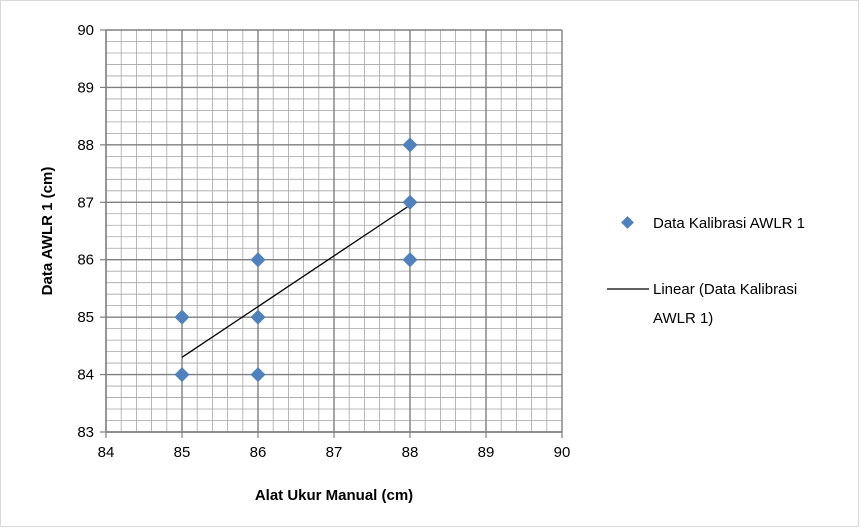 This screenshot has width=861, height=529. What do you see at coordinates (486, 452) in the screenshot?
I see `x-tick-label: 89` at bounding box center [486, 452].